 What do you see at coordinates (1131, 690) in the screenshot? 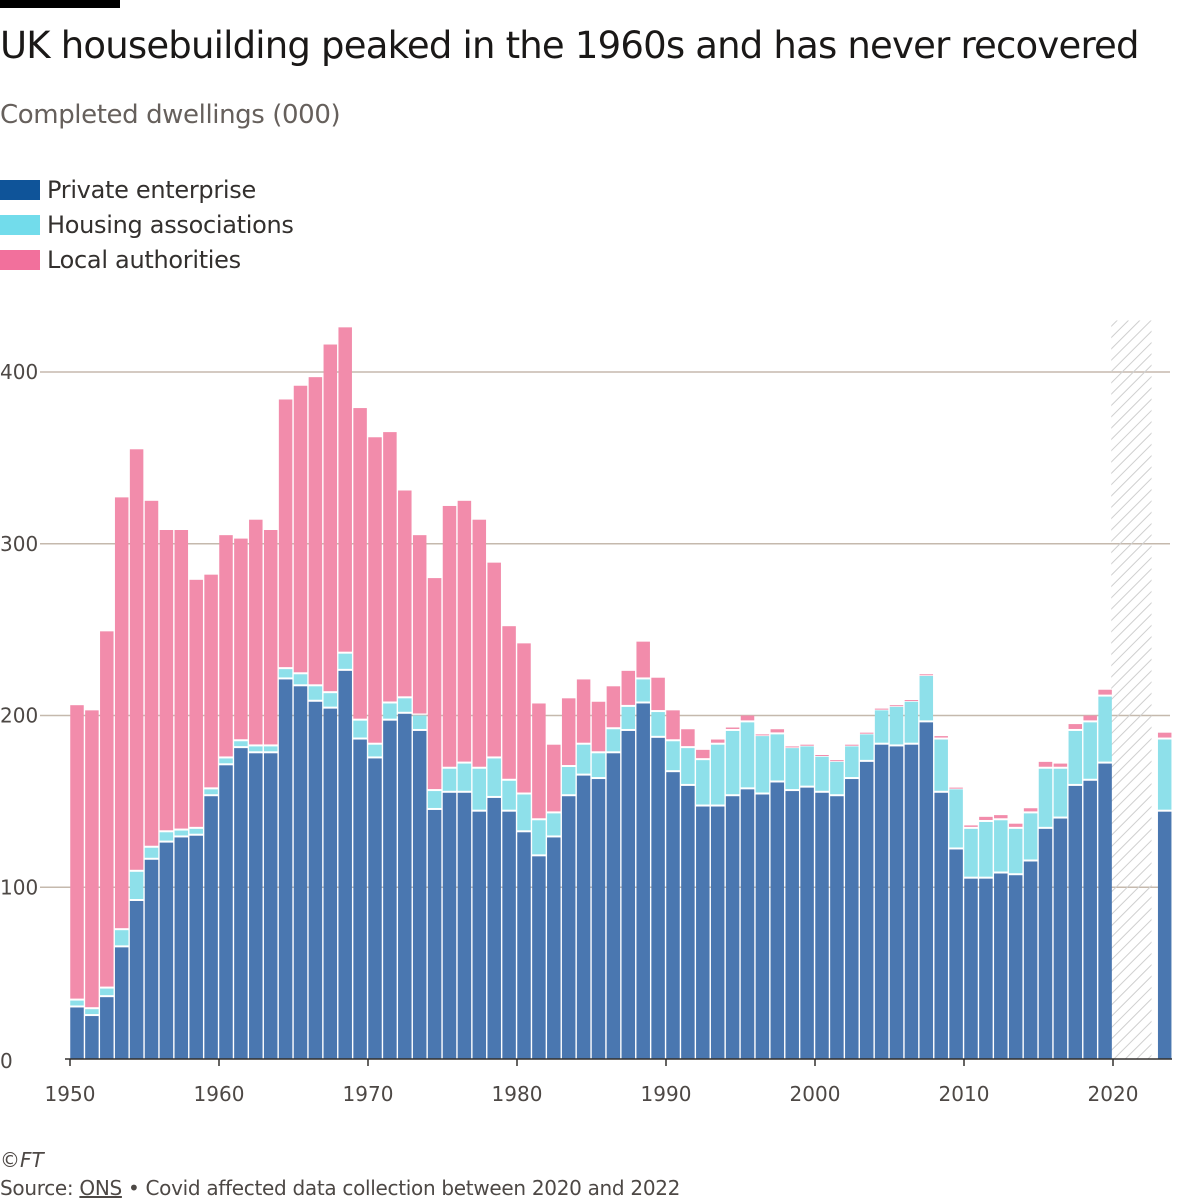
I see `covid-shaded-region` at bounding box center [1131, 690].